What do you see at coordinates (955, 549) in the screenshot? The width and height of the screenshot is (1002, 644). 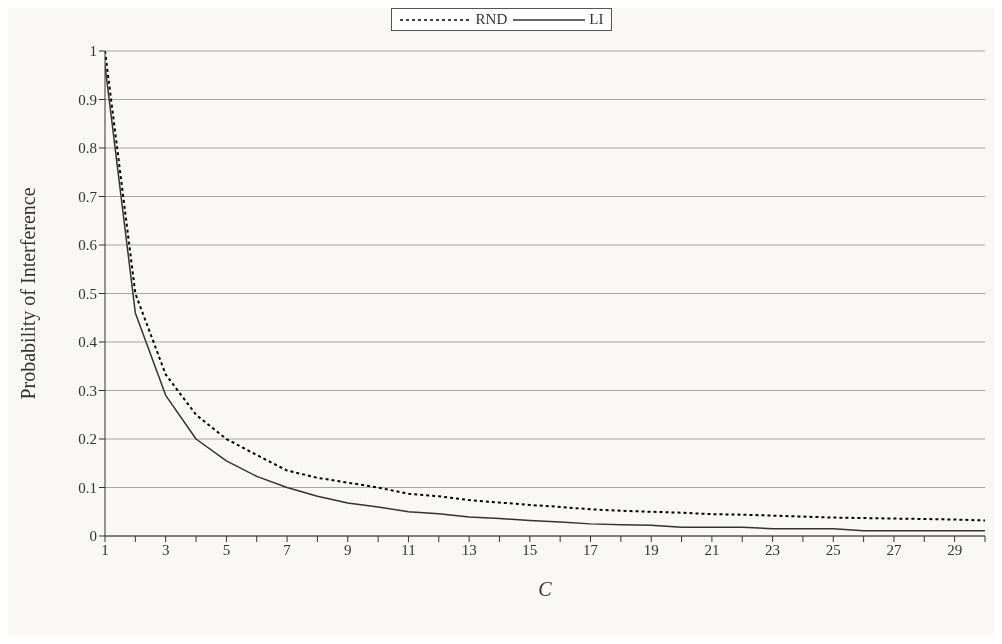 I see `x-tick-label: 29` at bounding box center [955, 549].